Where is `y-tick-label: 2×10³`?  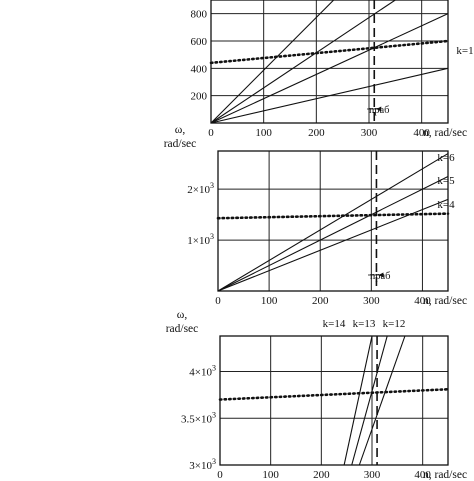
y-tick-label: 2×10³ is located at coordinates (200, 188).